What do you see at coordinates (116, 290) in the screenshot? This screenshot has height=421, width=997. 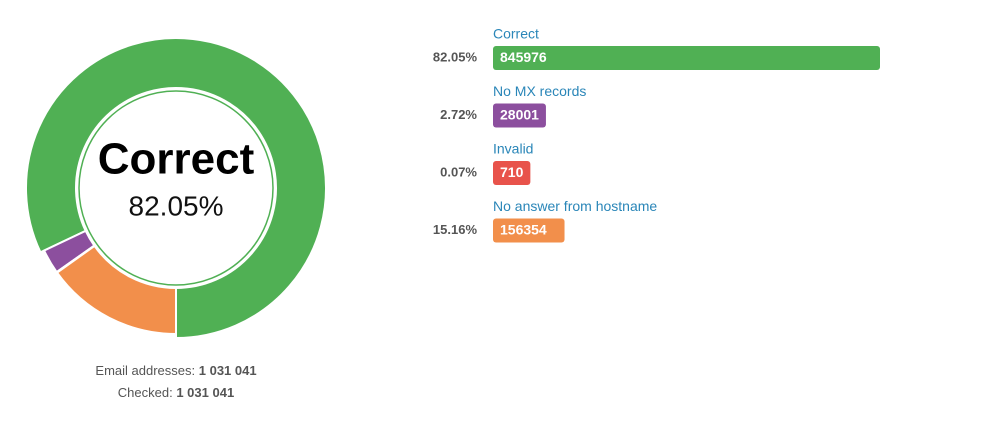 I see `donut-segment` at bounding box center [116, 290].